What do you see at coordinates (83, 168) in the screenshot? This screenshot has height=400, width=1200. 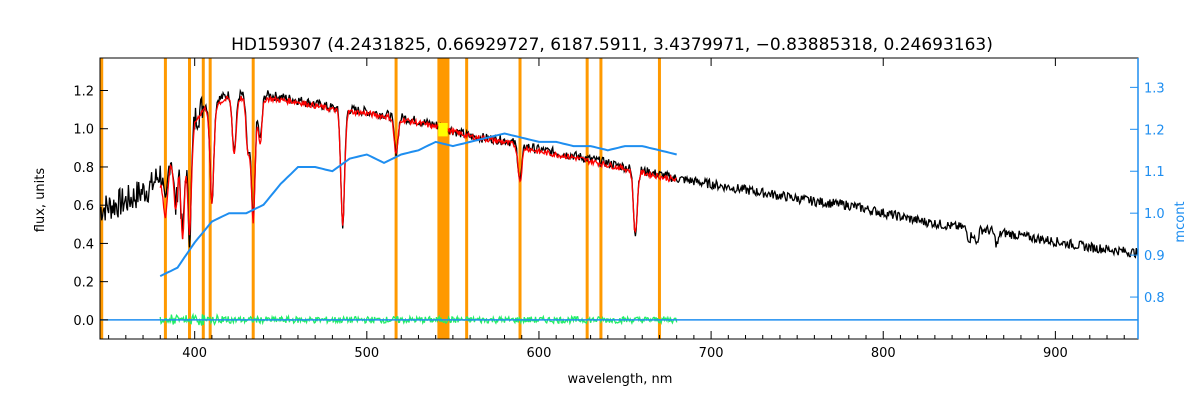 I see `y-tick-label: 0.8` at bounding box center [83, 168].